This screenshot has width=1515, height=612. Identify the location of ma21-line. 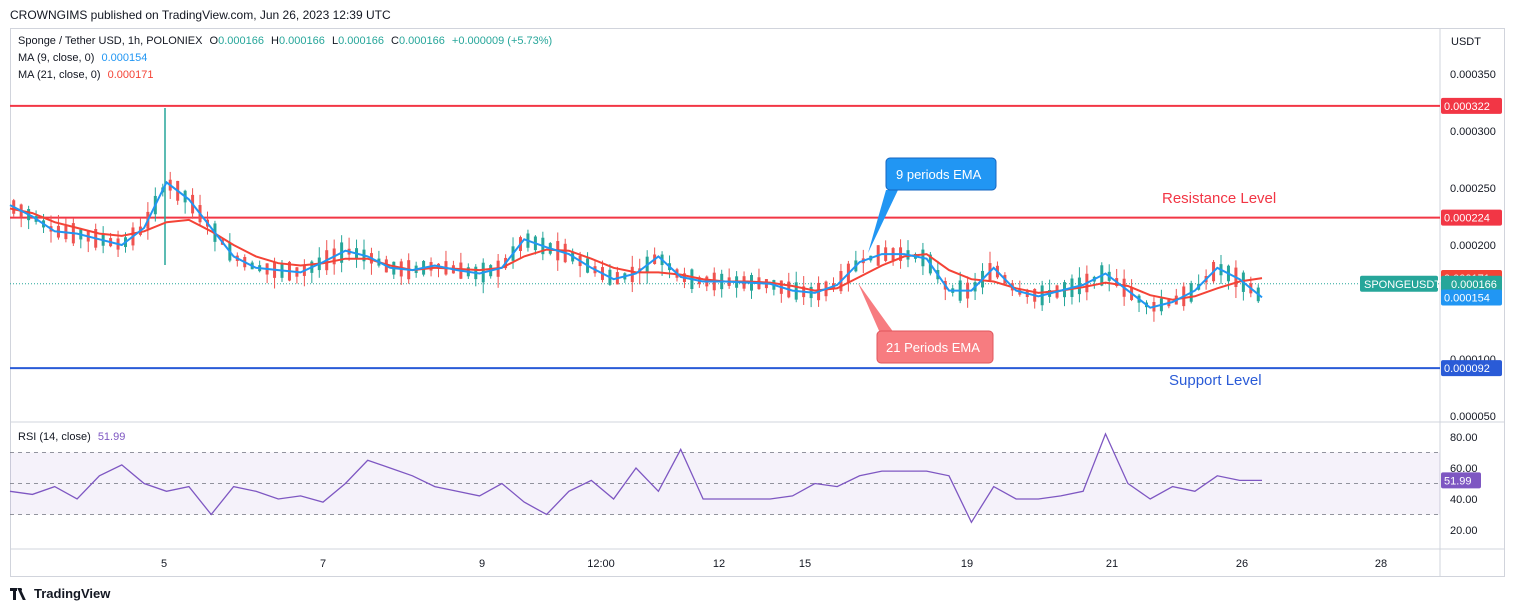
(636, 254).